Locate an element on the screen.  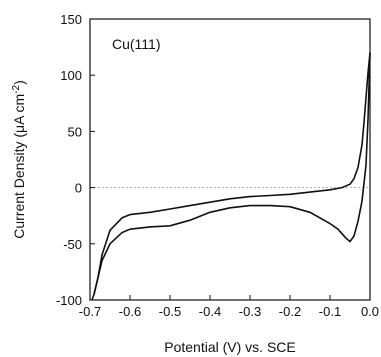
y-axis-title: Current Density (μA cm-2) is located at coordinates (19, 159).